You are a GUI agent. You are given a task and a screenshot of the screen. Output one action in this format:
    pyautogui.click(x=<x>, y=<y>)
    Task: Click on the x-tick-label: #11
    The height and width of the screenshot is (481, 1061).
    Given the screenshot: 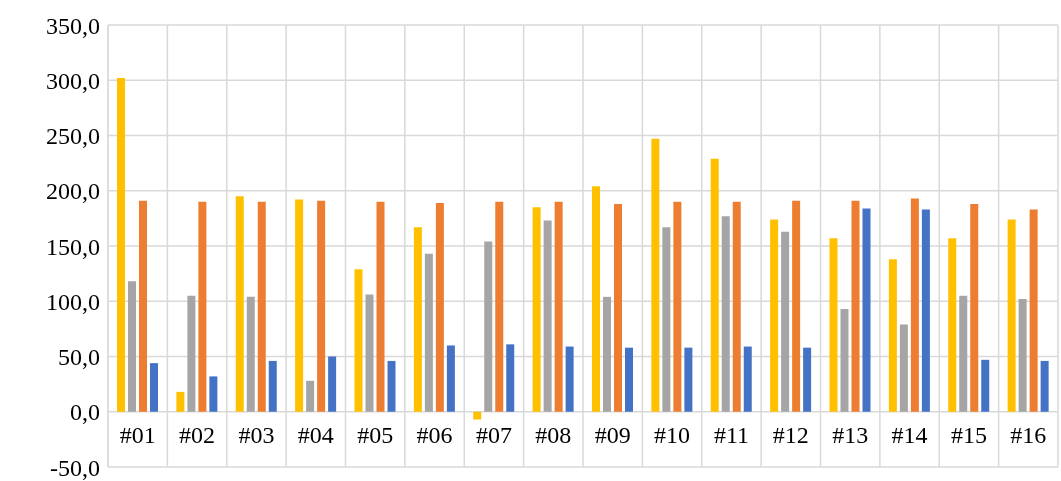 What is the action you would take?
    pyautogui.click(x=731, y=434)
    